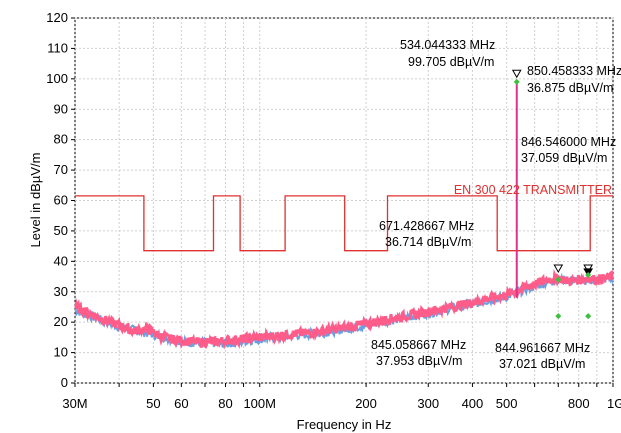 The height and width of the screenshot is (433, 621). Describe the element at coordinates (428, 242) in the screenshot. I see `annotation-671-level: 36.714 dBµV/m` at that location.